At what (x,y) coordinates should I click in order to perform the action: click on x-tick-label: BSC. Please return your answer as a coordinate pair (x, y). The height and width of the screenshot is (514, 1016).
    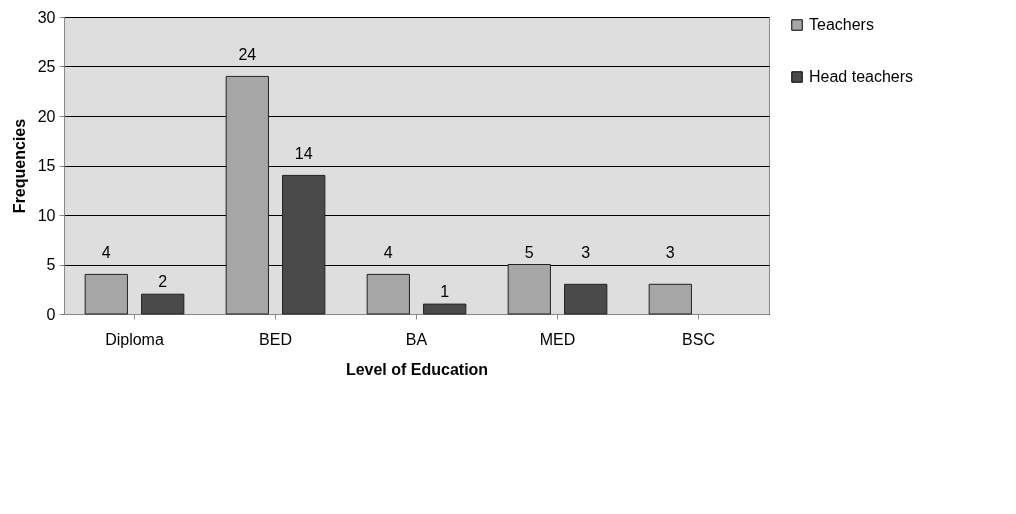
    Looking at the image, I should click on (698, 339).